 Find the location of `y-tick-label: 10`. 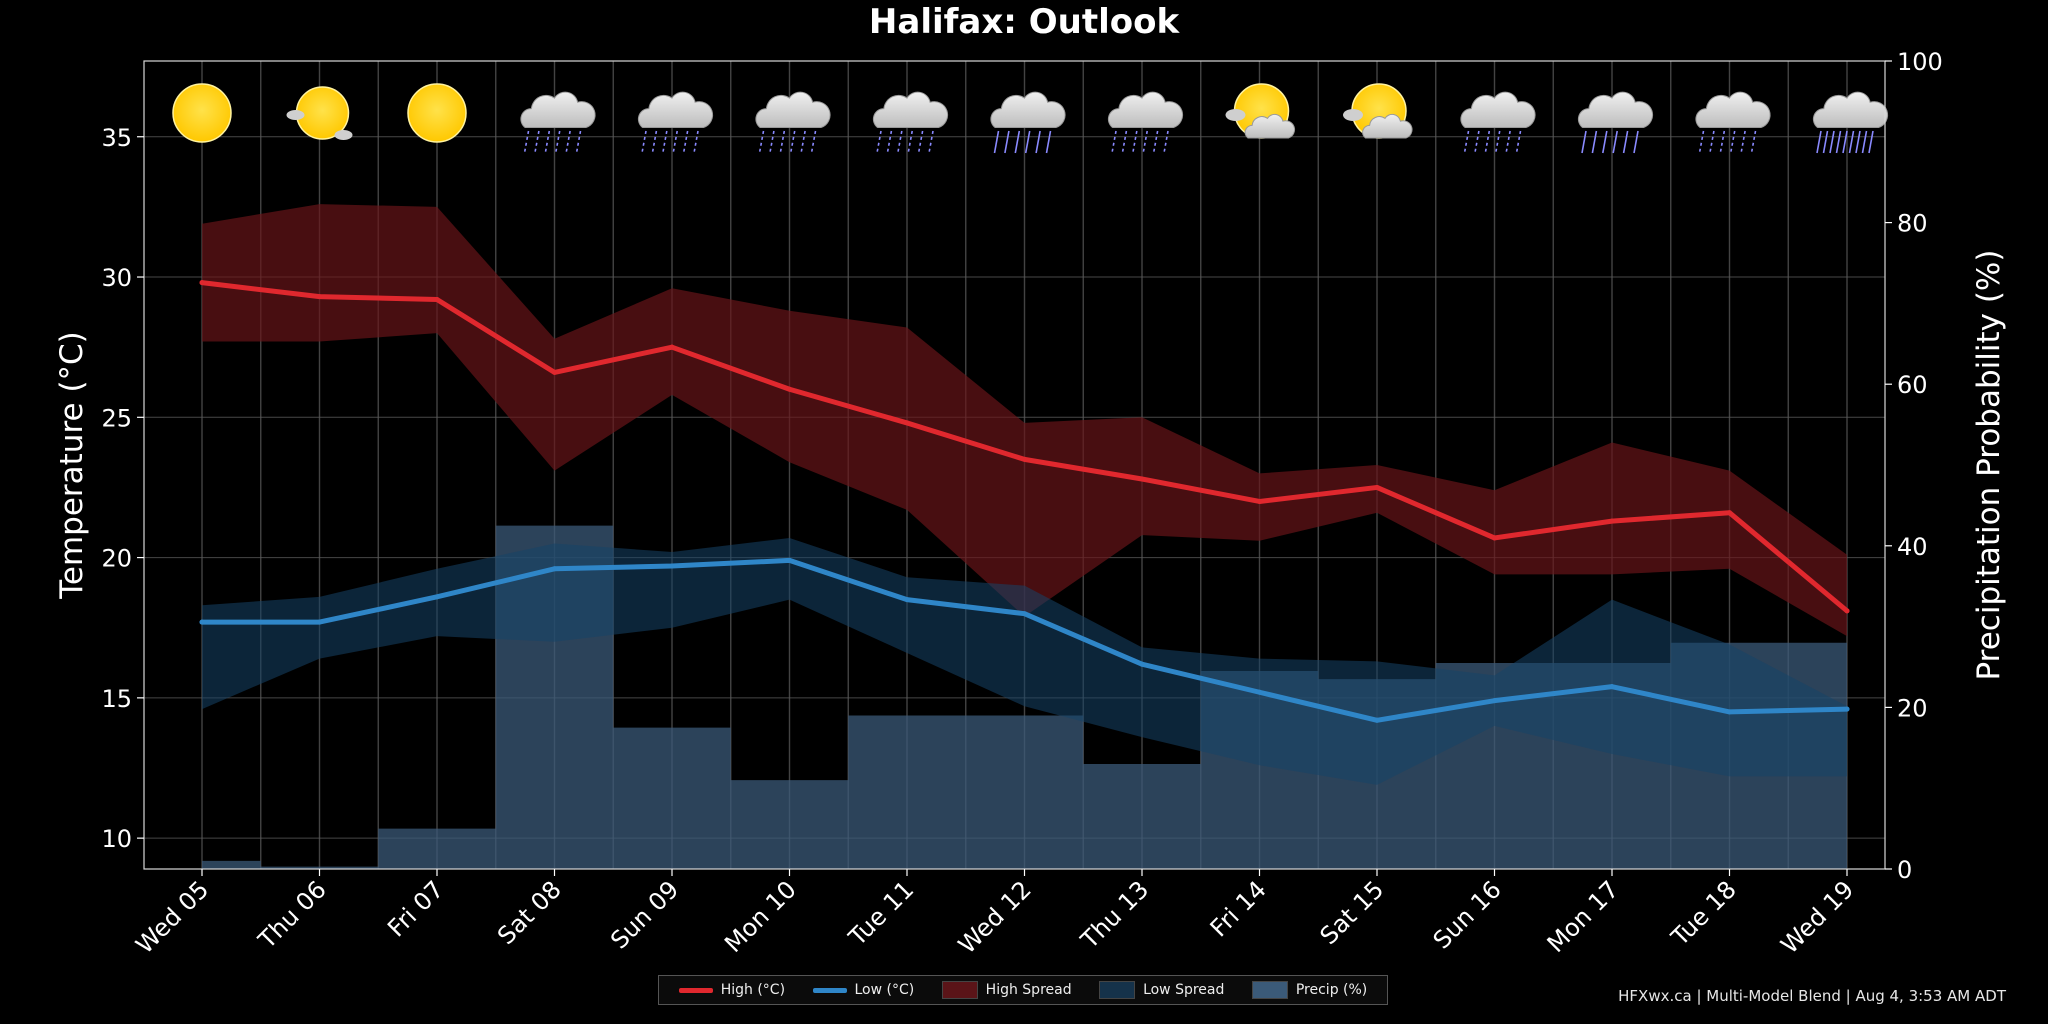

y-tick-label: 10 is located at coordinates (116, 839).